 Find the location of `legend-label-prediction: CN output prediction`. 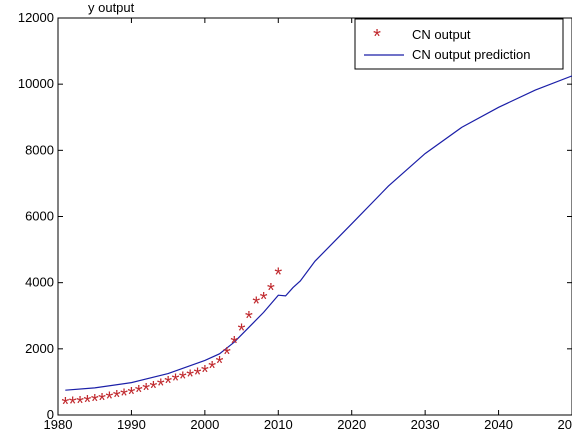

legend-label-prediction: CN output prediction is located at coordinates (471, 54).